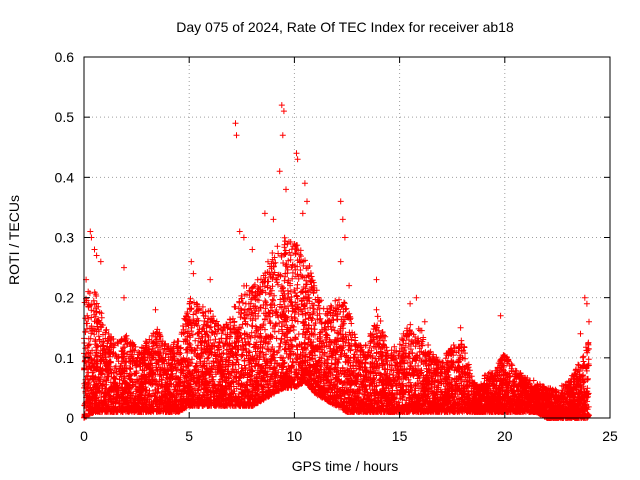  Describe the element at coordinates (295, 436) in the screenshot. I see `x-tick-label: 10` at that location.